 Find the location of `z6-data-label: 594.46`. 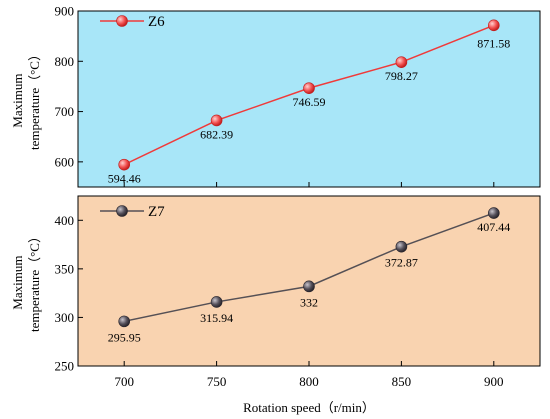

z6-data-label: 594.46 is located at coordinates (124, 179).